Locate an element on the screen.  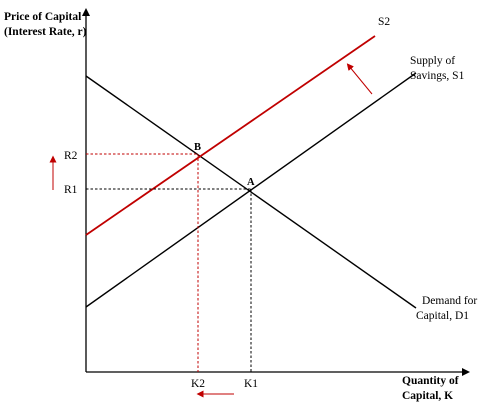
x-axis-label-line1: Quantity of is located at coordinates (430, 381).